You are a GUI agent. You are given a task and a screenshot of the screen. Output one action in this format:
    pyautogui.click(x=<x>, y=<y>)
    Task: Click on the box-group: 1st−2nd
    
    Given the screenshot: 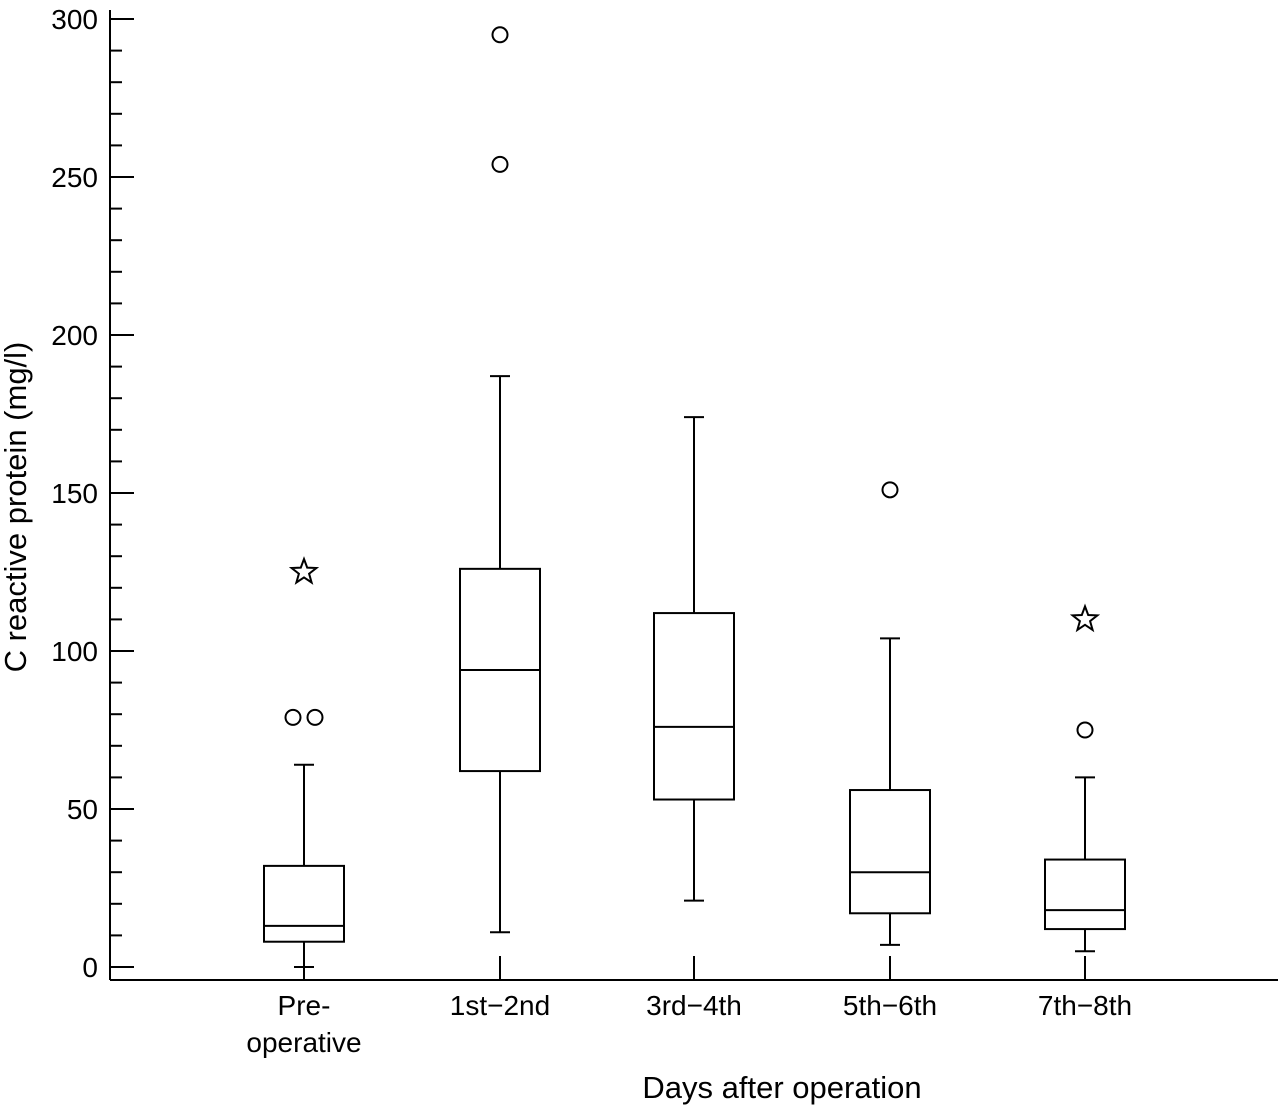 What is the action you would take?
    pyautogui.click(x=500, y=523)
    